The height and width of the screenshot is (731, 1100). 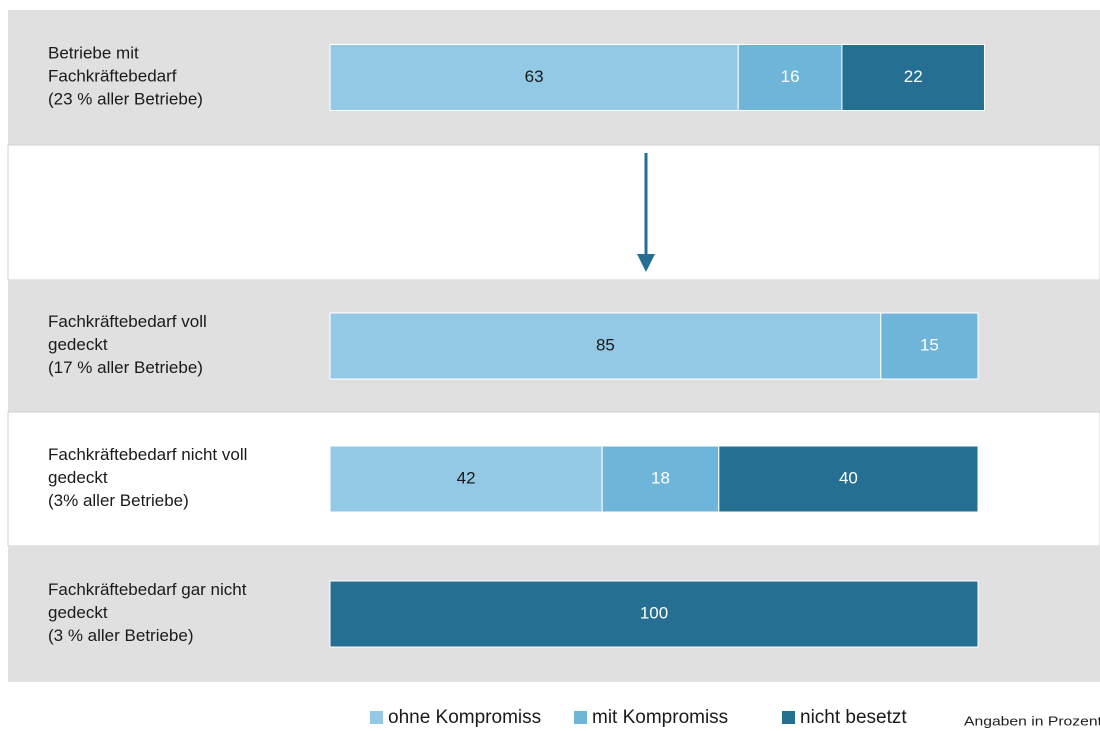 I want to click on category-label-line: Betriebe mit, so click(x=93, y=53).